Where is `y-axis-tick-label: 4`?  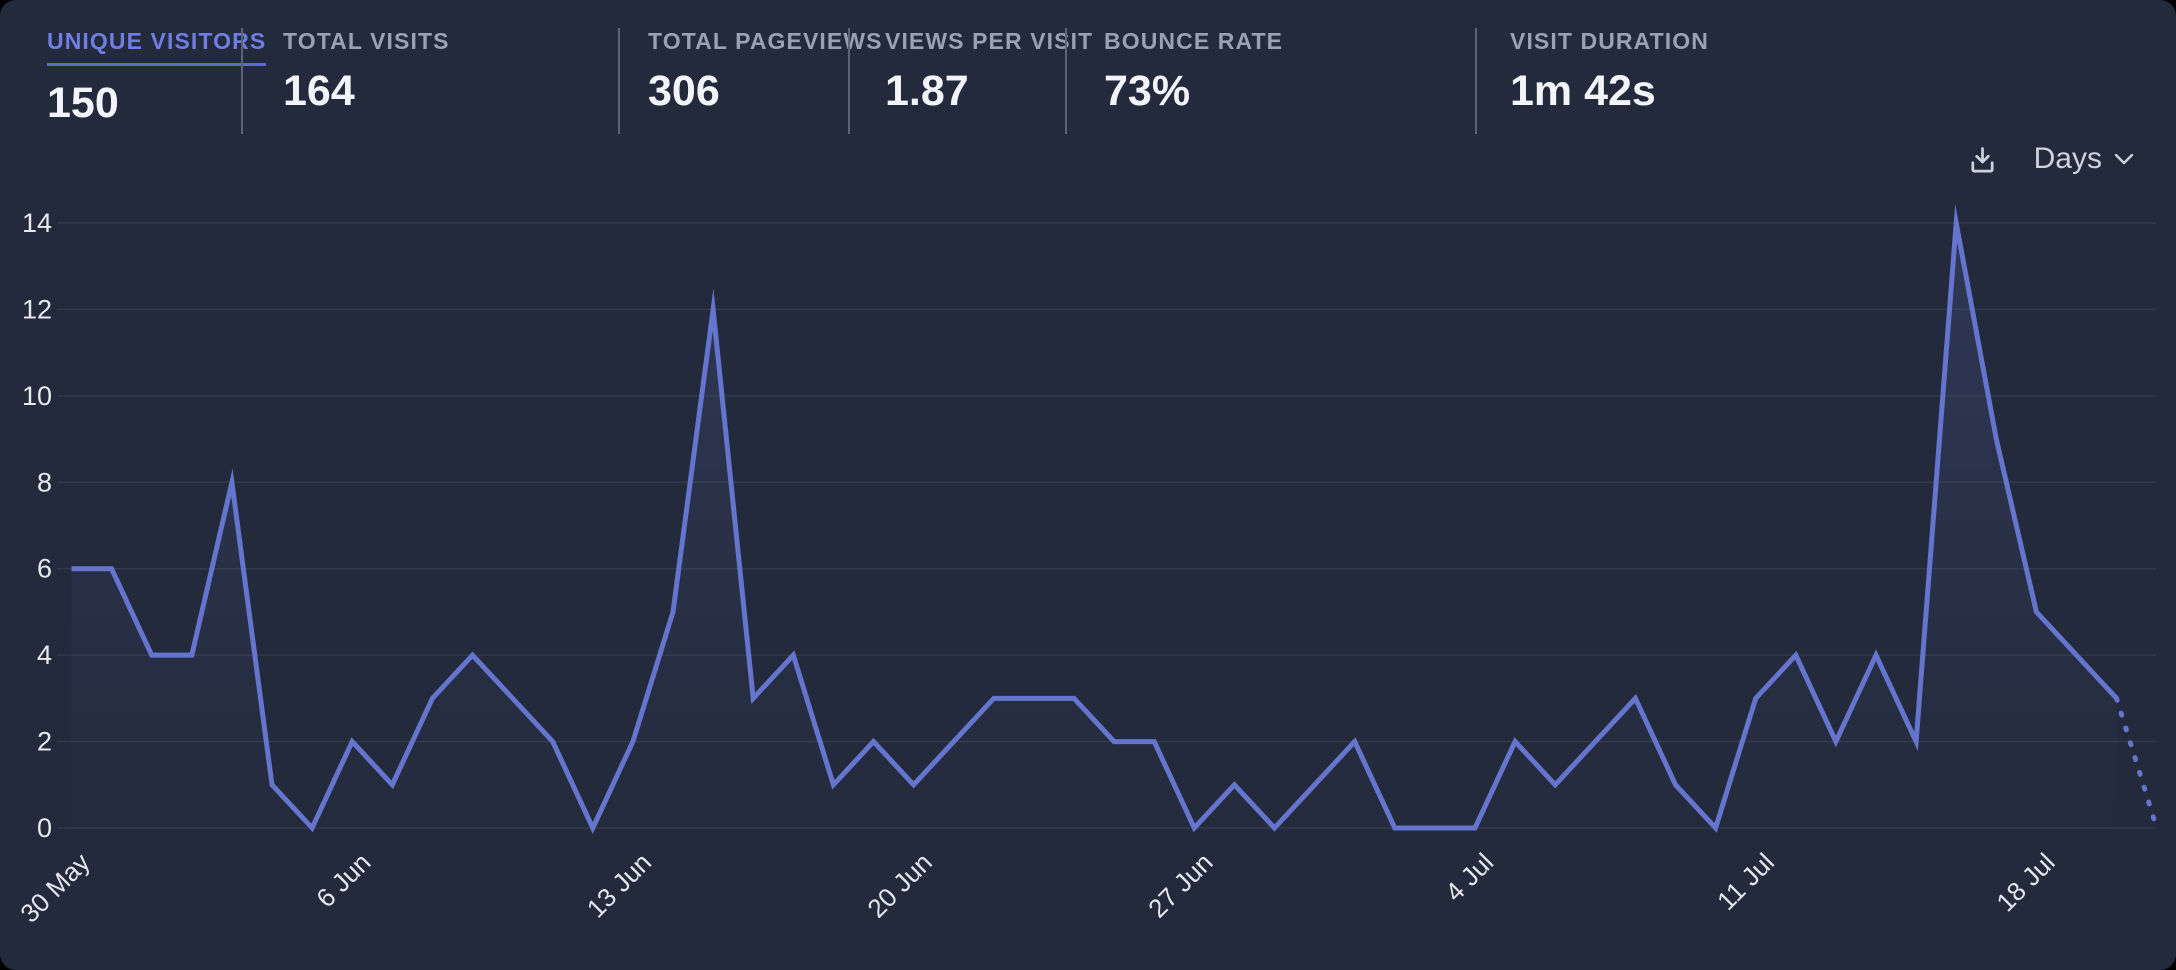
y-axis-tick-label: 4 is located at coordinates (44, 655).